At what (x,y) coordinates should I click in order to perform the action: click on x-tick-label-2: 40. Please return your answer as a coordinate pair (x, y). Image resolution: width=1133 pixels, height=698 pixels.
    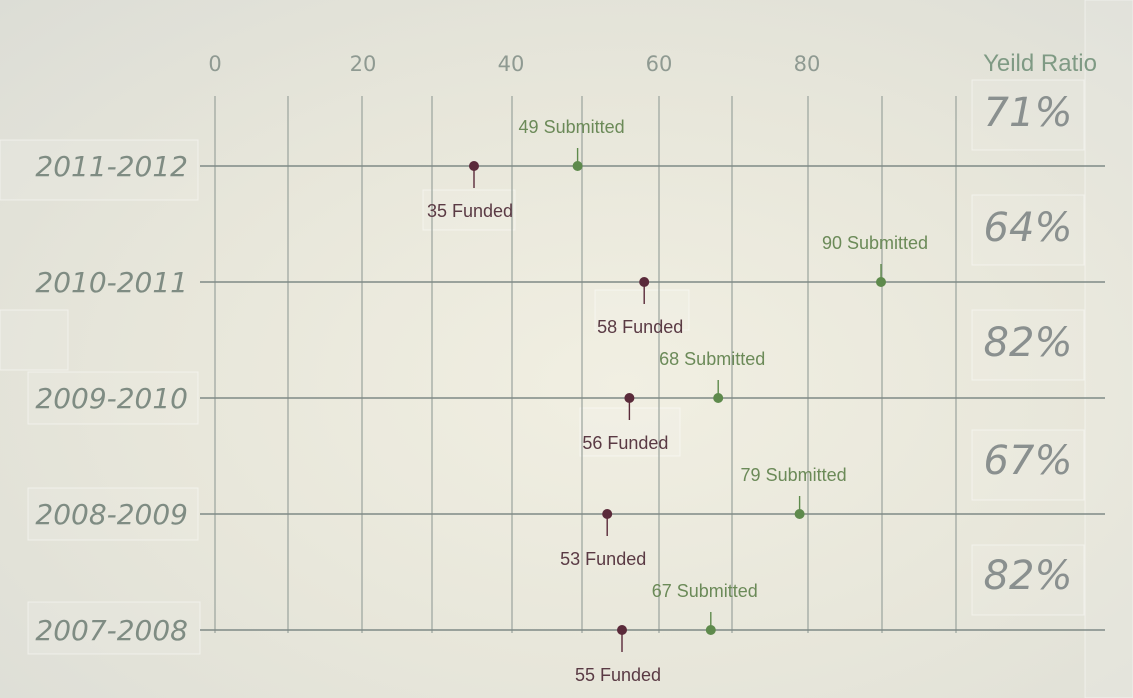
    Looking at the image, I should click on (511, 64).